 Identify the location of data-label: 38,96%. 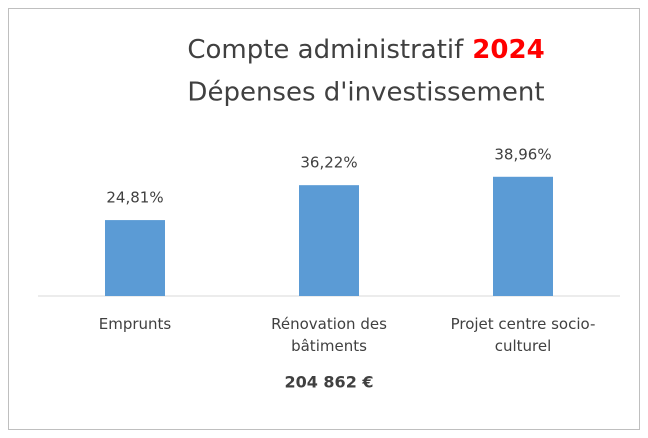
(522, 154).